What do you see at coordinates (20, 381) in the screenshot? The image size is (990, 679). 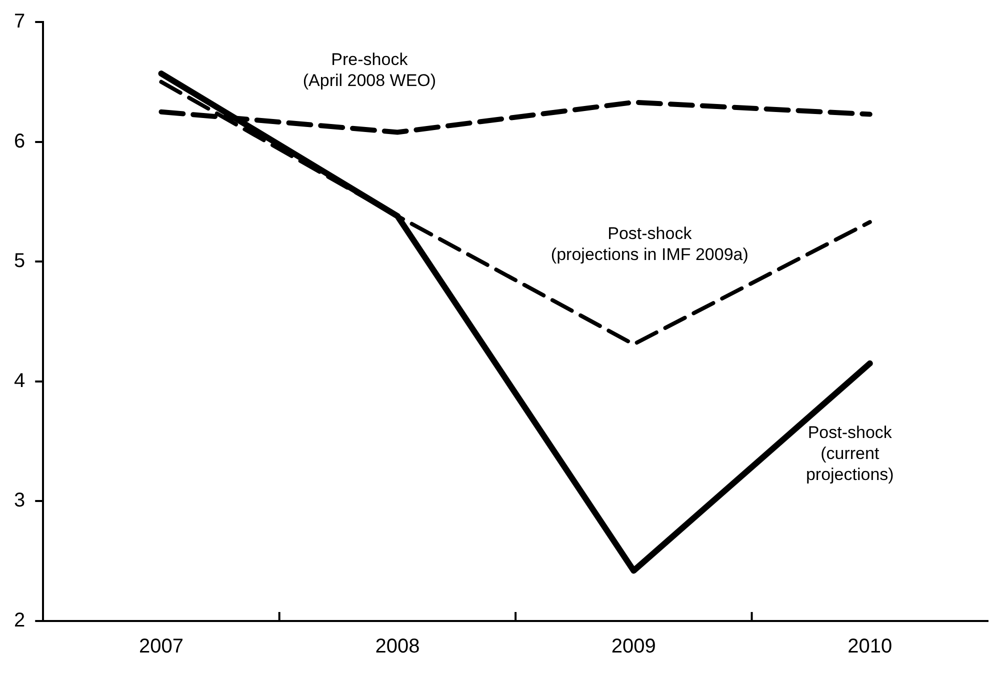 I see `y-tick-label: 4` at bounding box center [20, 381].